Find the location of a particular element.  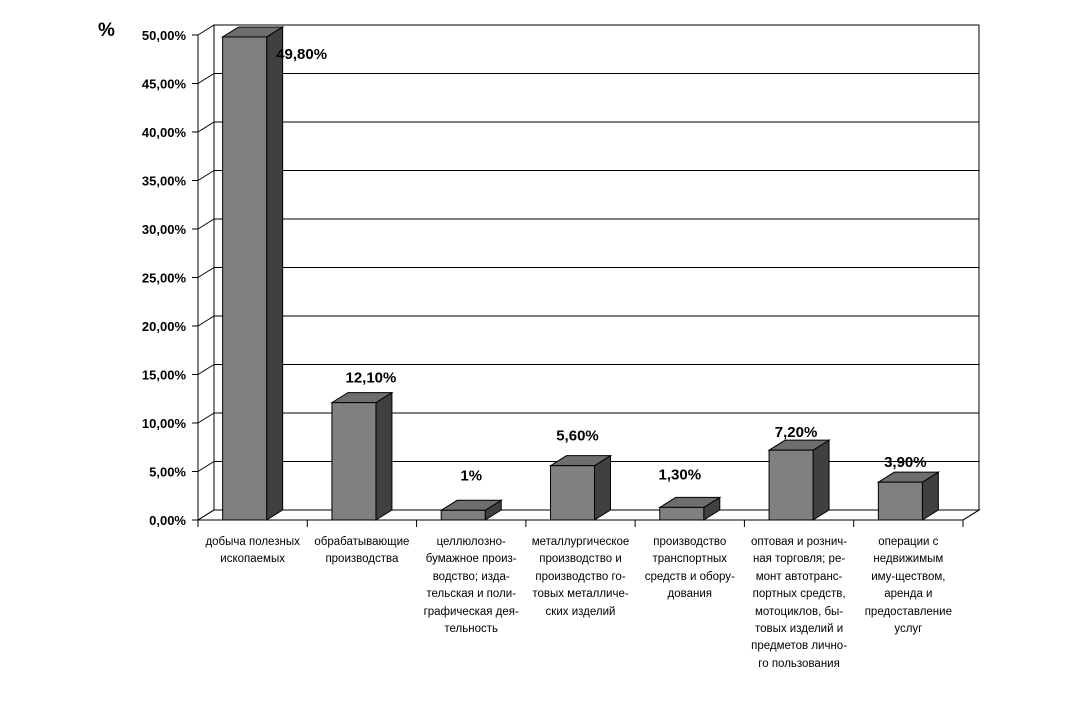

data-label: 3,90% is located at coordinates (905, 462).